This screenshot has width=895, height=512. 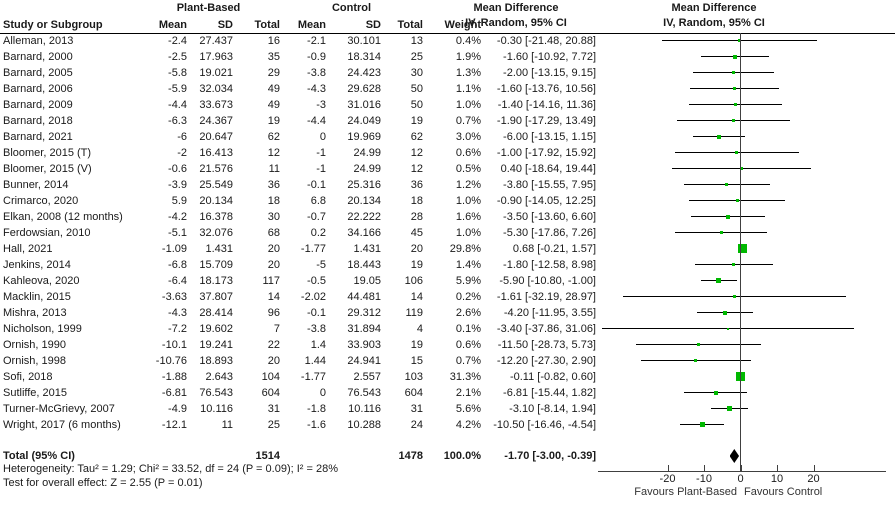 What do you see at coordinates (38, 89) in the screenshot?
I see `study-name: Barnard, 2006` at bounding box center [38, 89].